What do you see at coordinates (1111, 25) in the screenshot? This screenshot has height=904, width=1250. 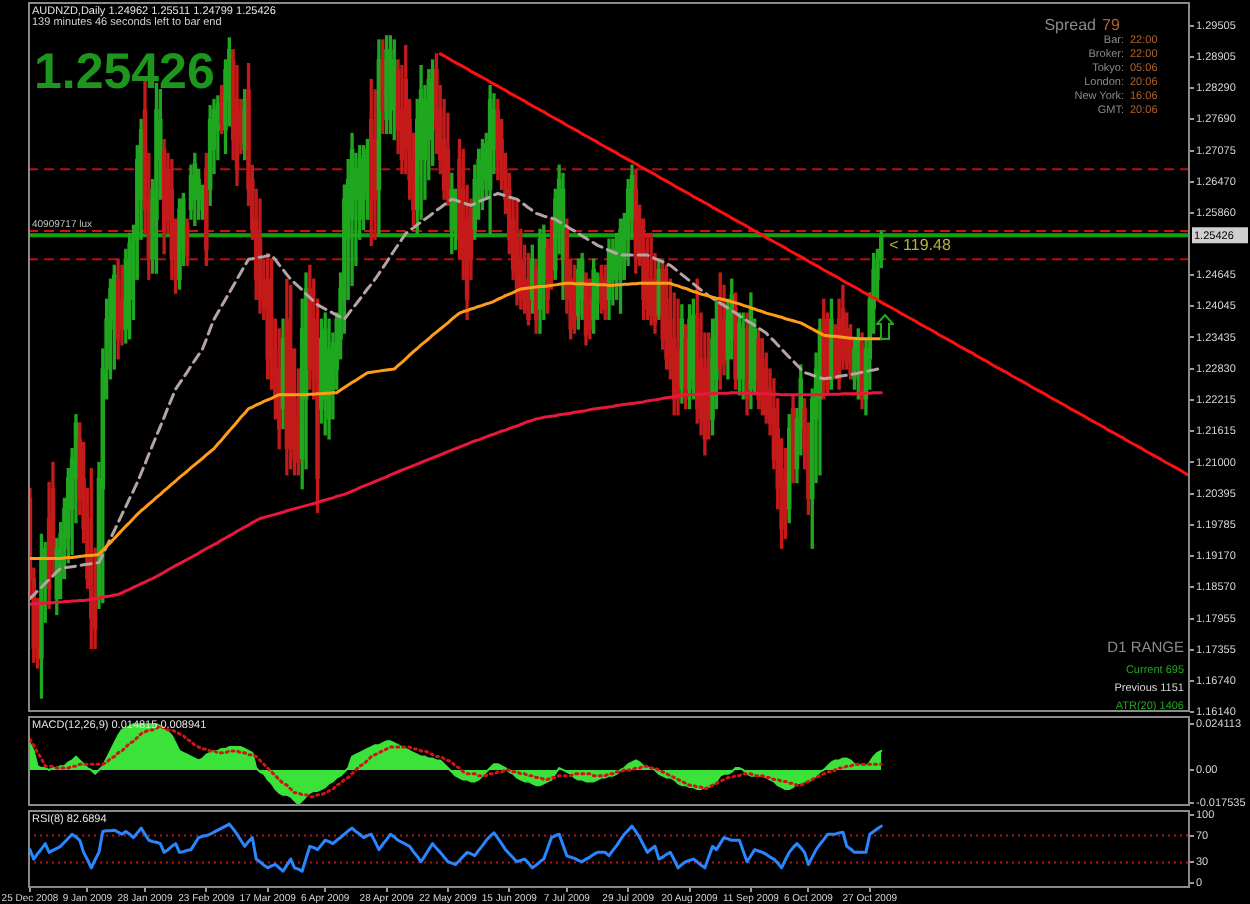 I see `annotation: 79` at bounding box center [1111, 25].